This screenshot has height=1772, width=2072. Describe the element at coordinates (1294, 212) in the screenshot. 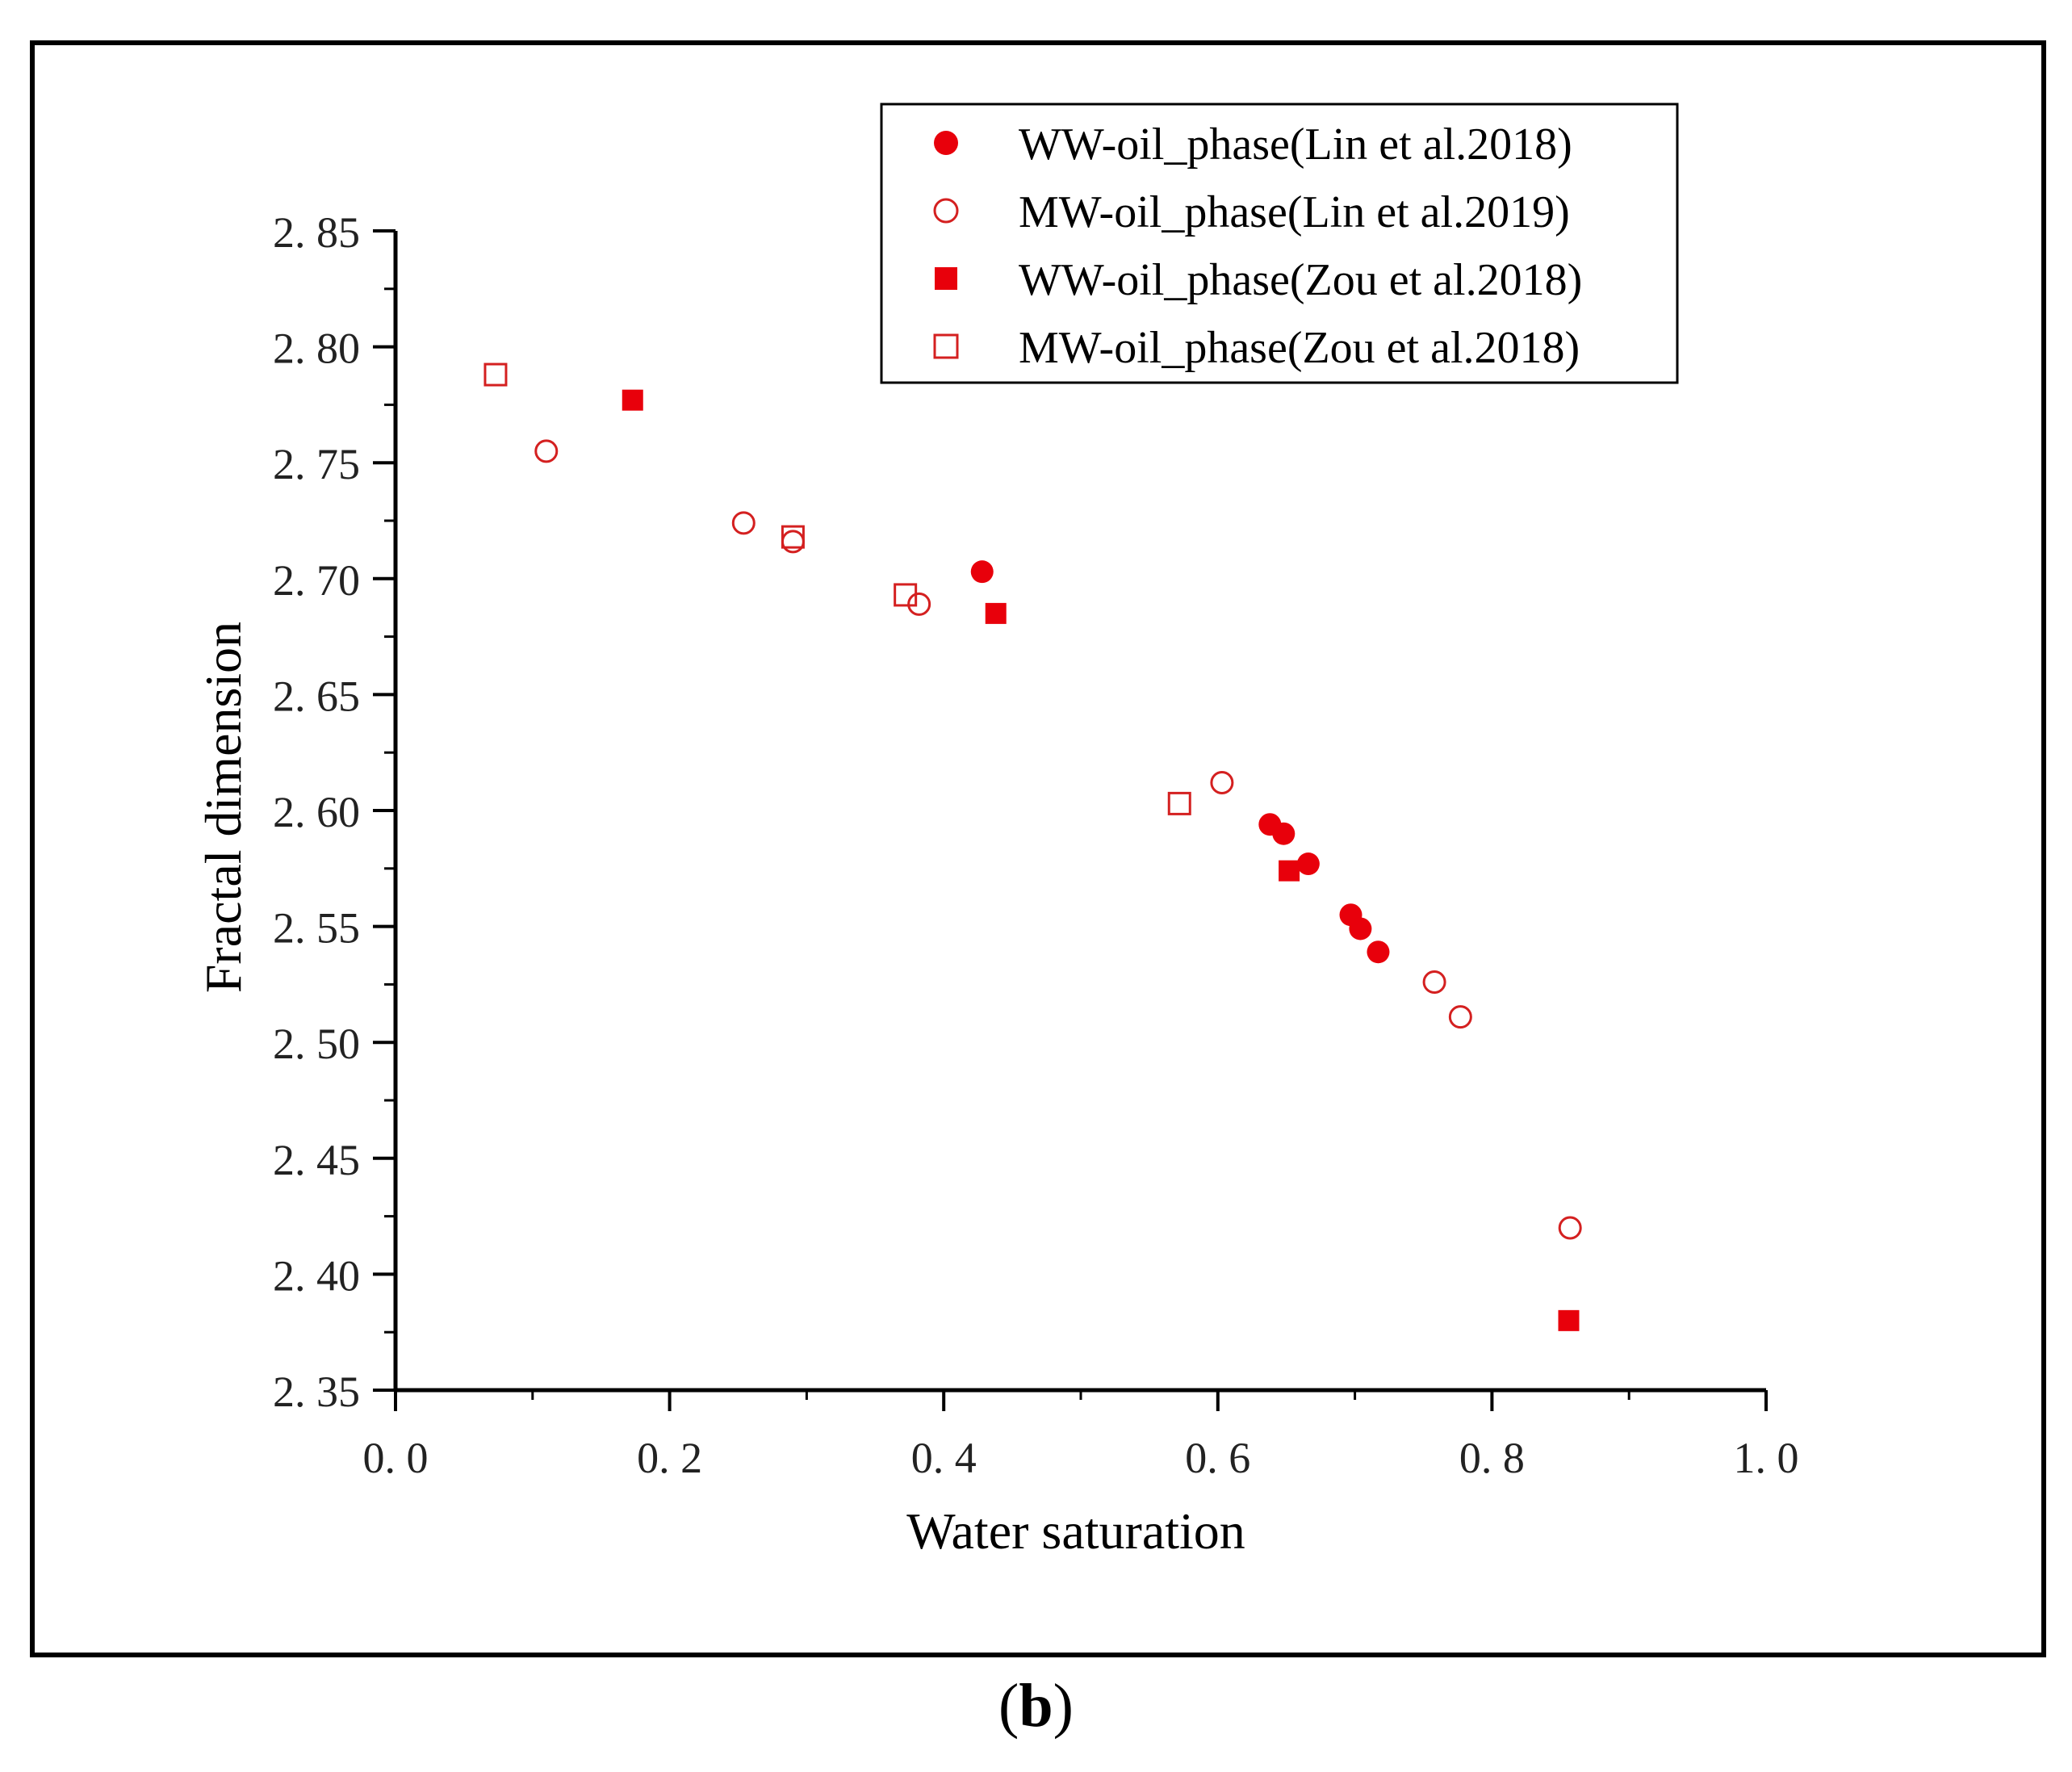

I see `legend-entry-label: MW-oil_phase(Lin et al.2019)` at that location.